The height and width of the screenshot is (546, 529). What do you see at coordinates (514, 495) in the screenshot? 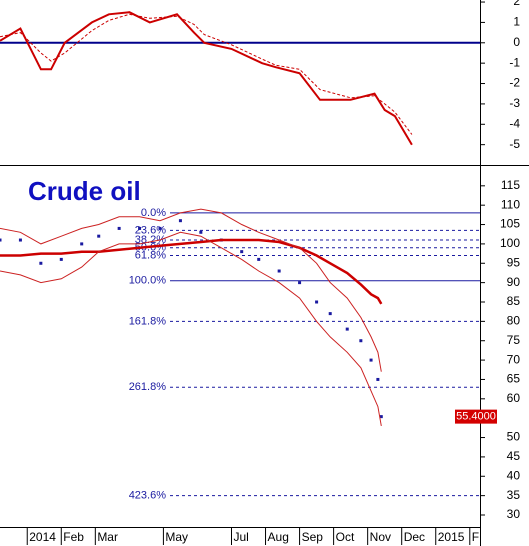
I see `y-tick-label: 35` at bounding box center [514, 495].